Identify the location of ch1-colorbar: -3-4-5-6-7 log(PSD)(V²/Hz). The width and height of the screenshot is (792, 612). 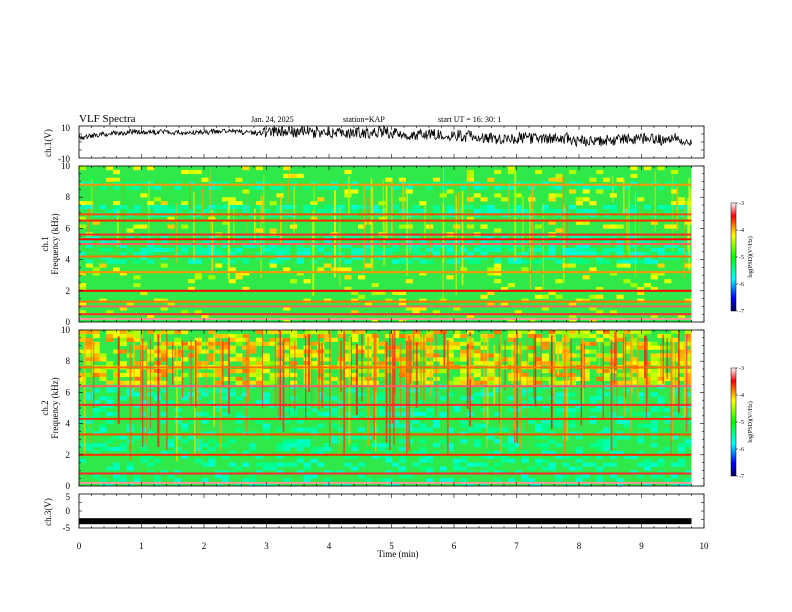
(742, 258).